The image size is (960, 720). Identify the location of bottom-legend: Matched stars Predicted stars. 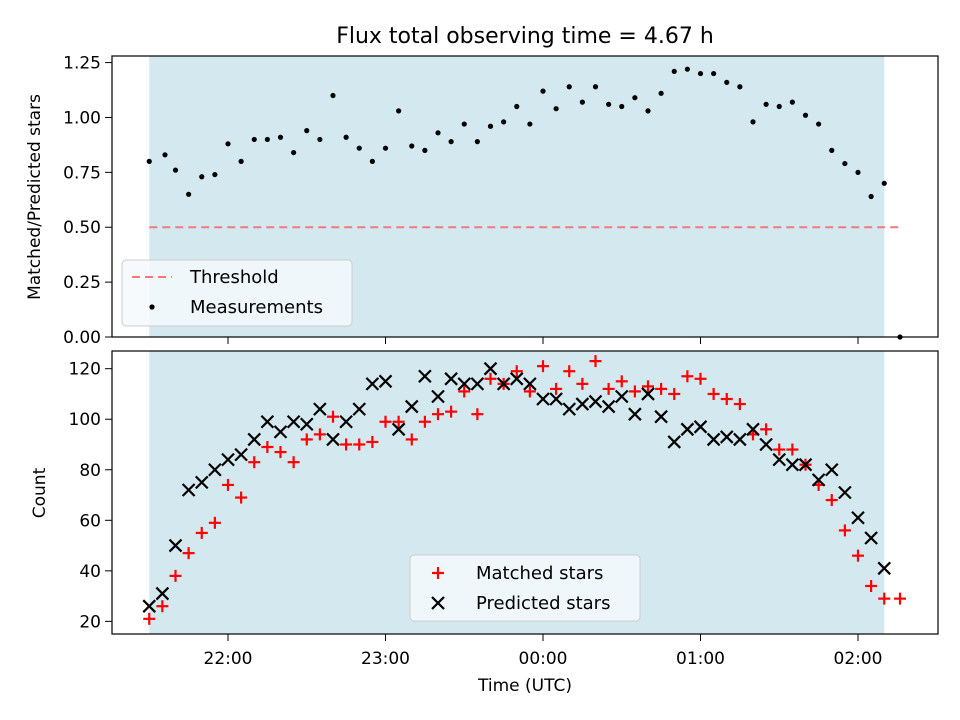
(525, 588).